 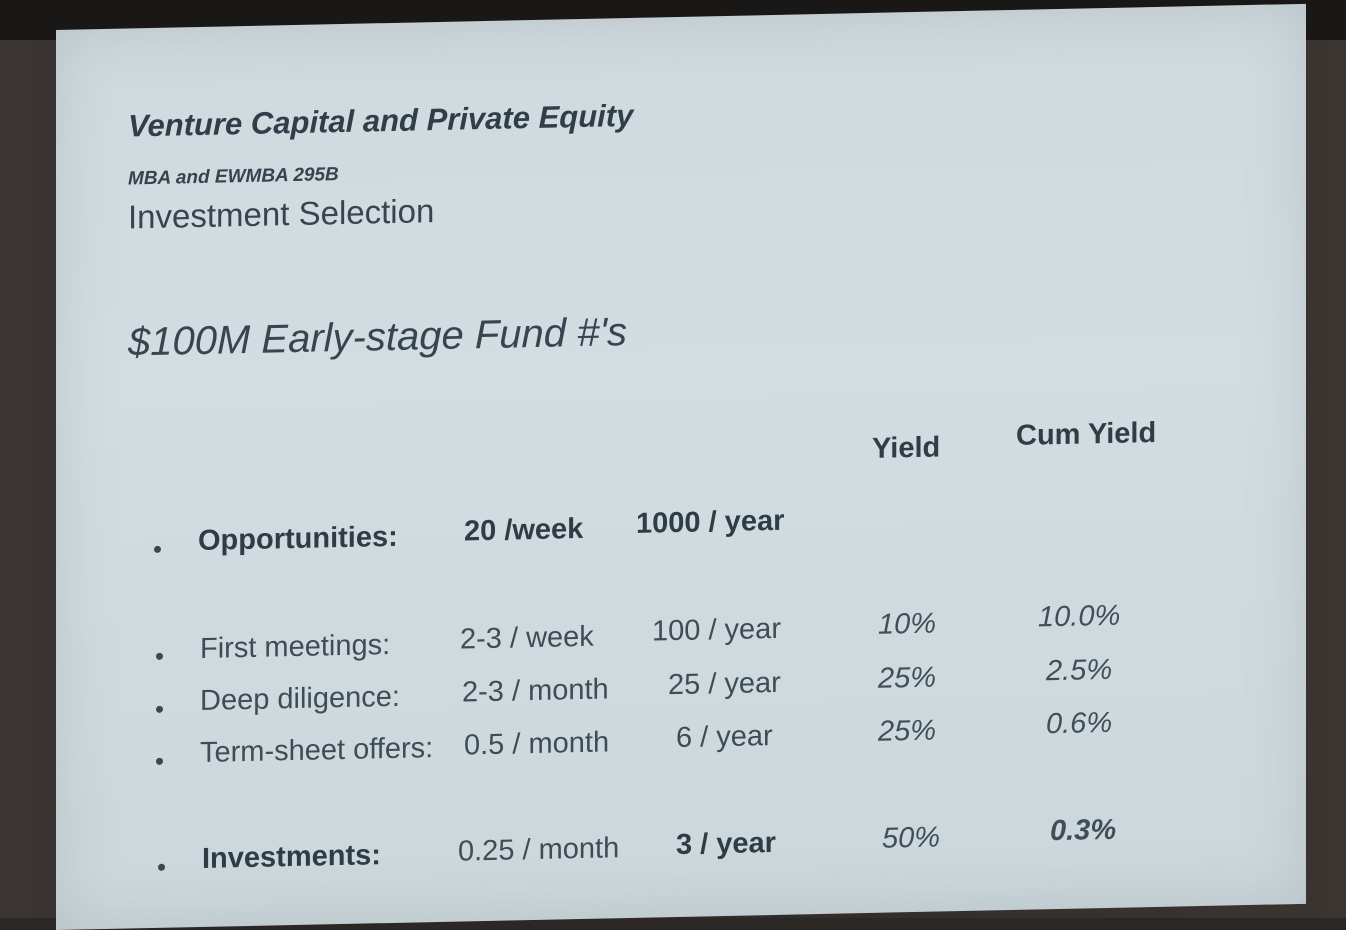 I want to click on row-rate: 20 /week, so click(x=524, y=530).